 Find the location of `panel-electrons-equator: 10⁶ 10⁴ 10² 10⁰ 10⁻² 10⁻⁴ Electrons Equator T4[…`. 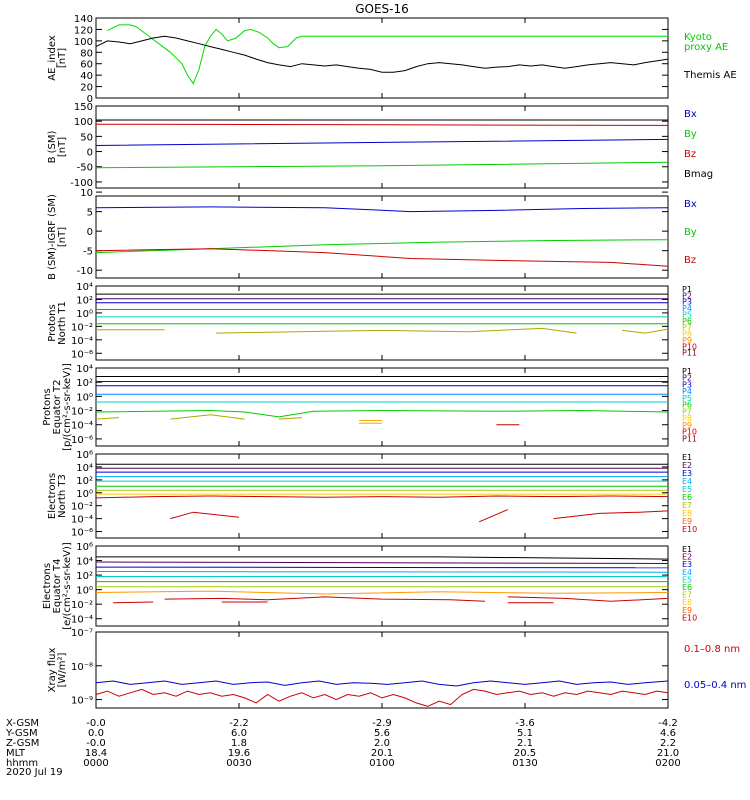

panel-electrons-equator: 10⁶ 10⁴ 10² 10⁰ 10⁻² 10⁻⁴ Electrons Equator T4[… is located at coordinates (369, 586).